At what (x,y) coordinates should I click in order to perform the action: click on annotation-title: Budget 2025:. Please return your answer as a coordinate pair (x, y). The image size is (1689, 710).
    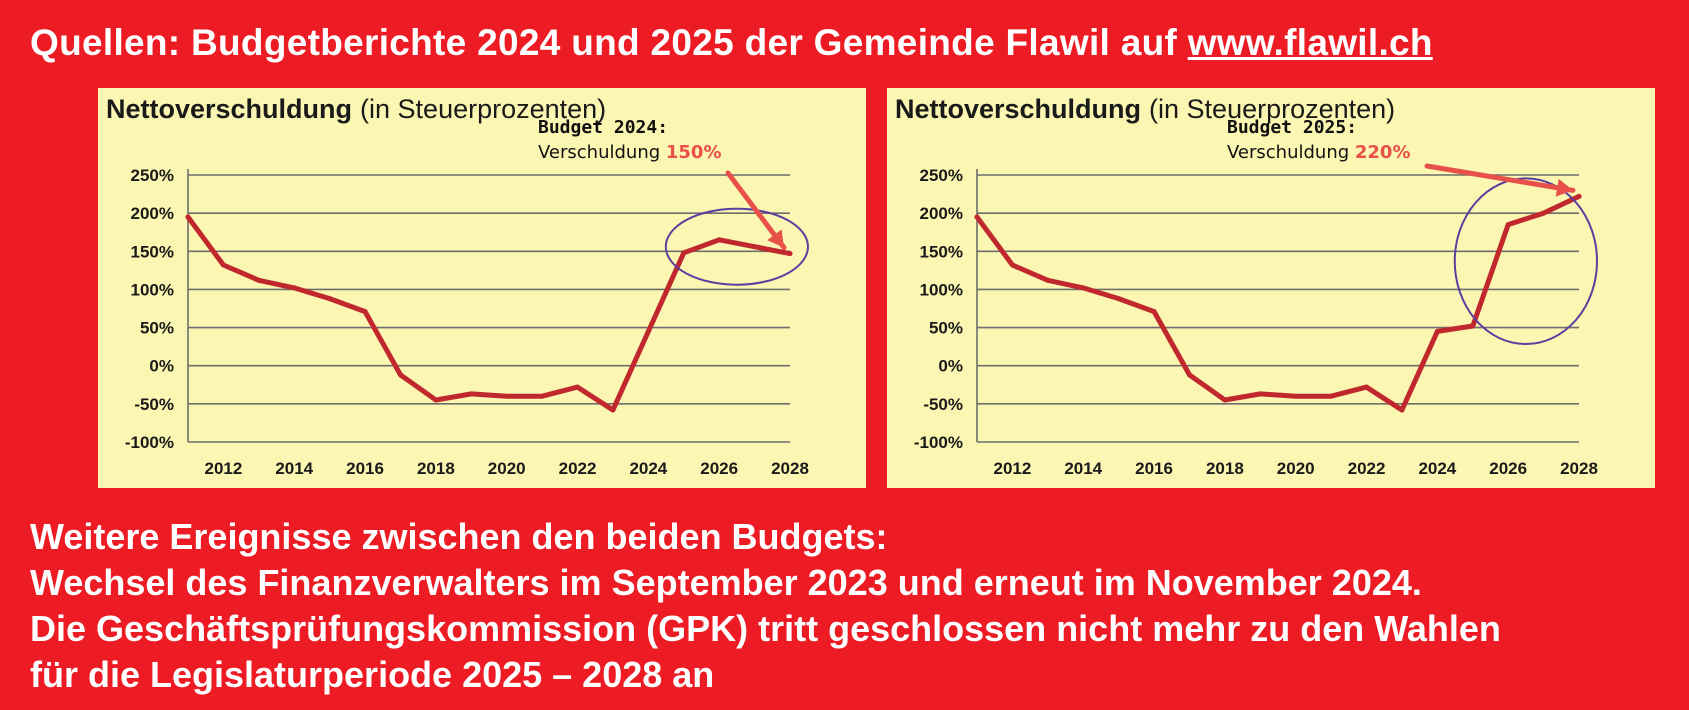
    Looking at the image, I should click on (1292, 127).